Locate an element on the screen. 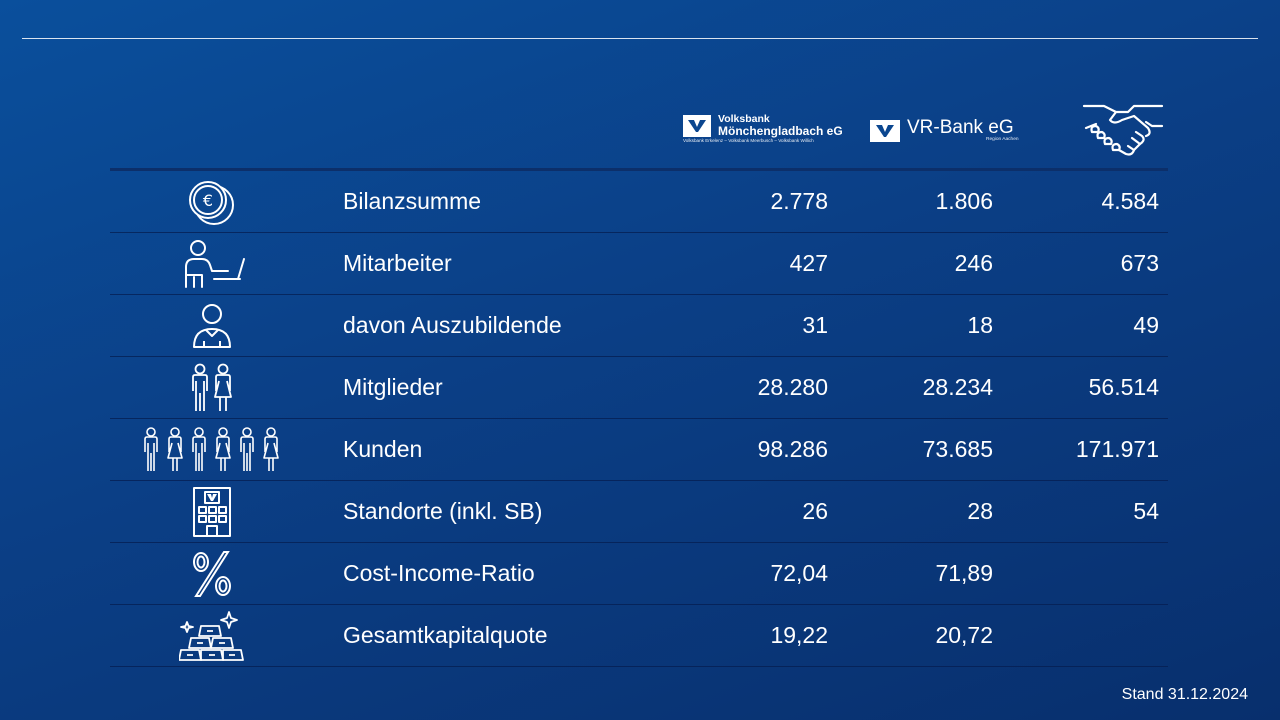 The height and width of the screenshot is (720, 1280). handshake-icon is located at coordinates (1123, 128).